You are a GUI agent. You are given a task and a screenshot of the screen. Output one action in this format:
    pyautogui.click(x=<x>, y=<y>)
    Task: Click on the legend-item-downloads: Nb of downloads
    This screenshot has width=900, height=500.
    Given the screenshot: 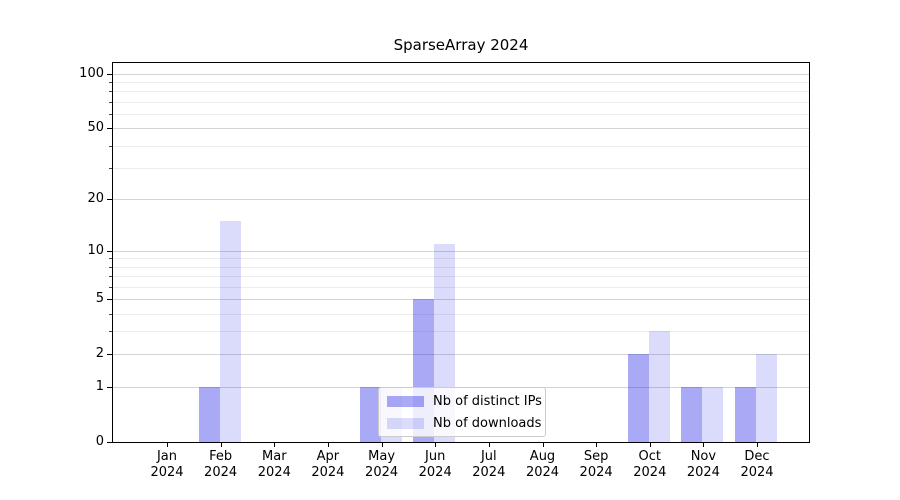 What is the action you would take?
    pyautogui.click(x=464, y=423)
    